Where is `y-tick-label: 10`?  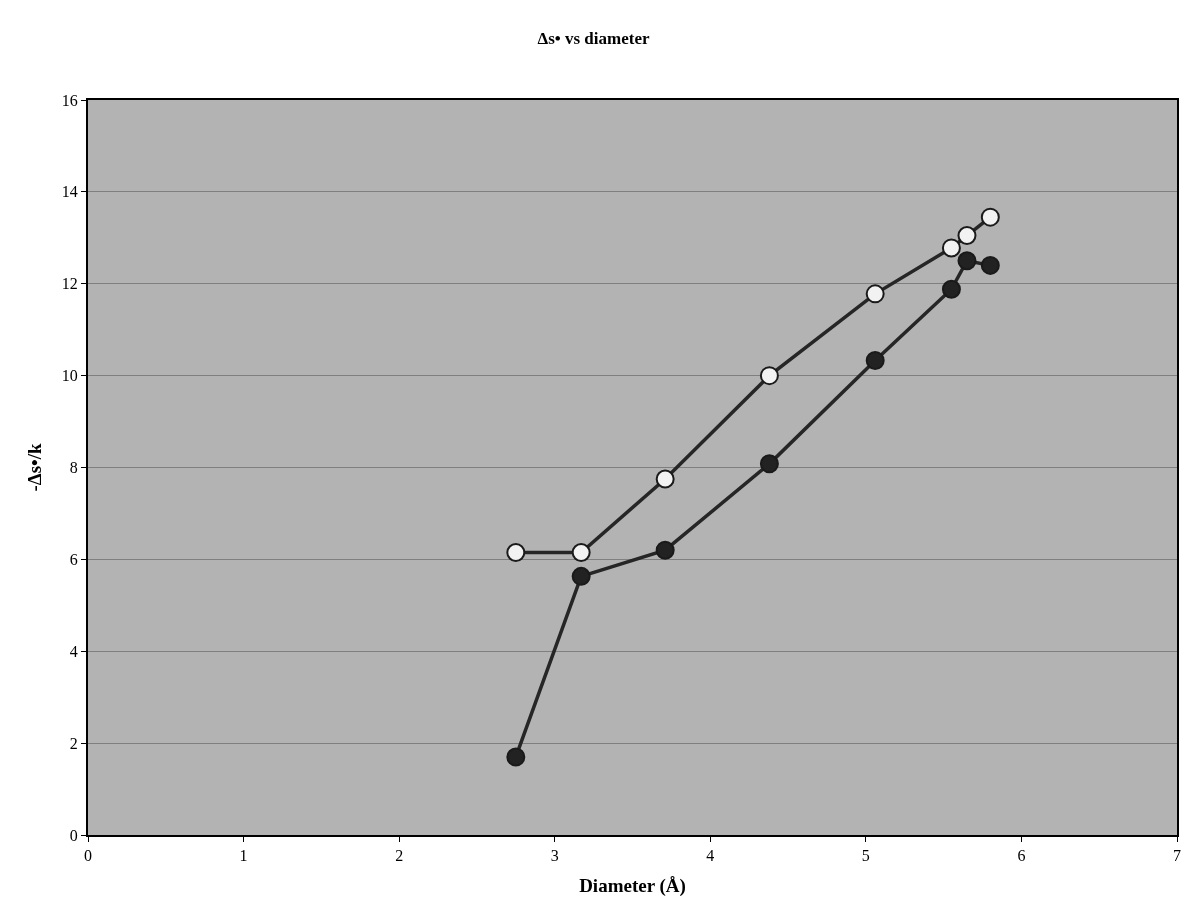
y-tick-label: 10 is located at coordinates (69, 376).